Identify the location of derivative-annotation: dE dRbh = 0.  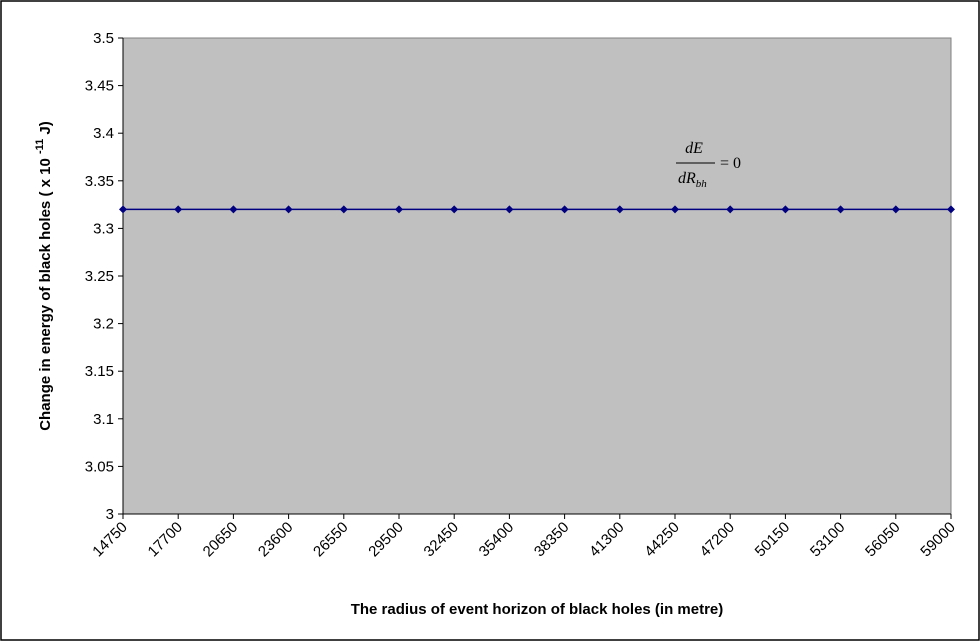
(708, 165).